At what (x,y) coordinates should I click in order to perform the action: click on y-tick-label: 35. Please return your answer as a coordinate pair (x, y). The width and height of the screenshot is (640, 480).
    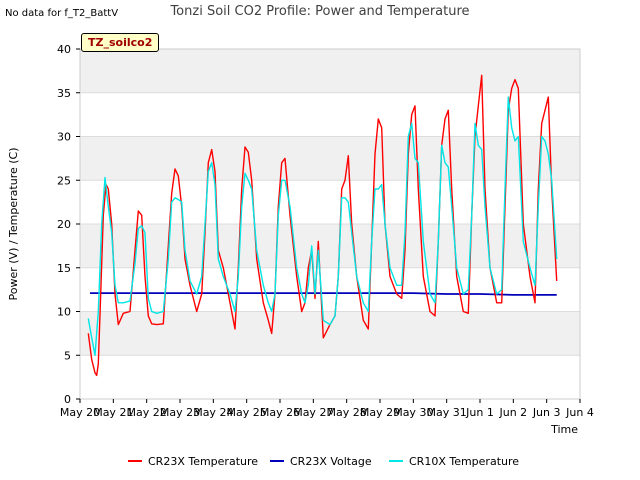
    Looking at the image, I should click on (64, 93).